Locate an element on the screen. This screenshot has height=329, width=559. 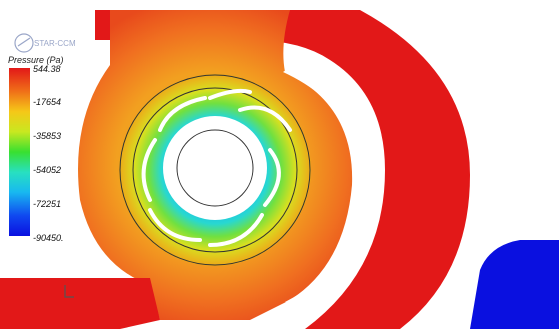
legend-color-bar is located at coordinates (19, 152).